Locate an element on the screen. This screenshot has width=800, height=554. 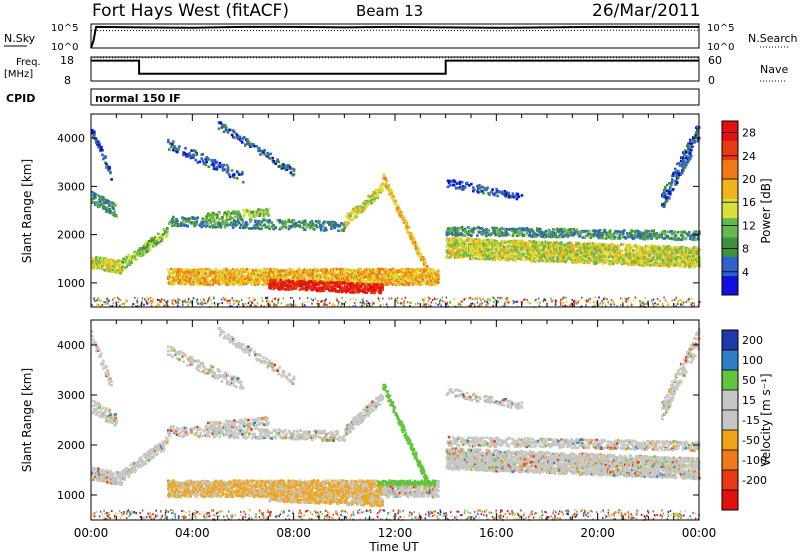
cpid-entry: normal 150 IF is located at coordinates (138, 98).